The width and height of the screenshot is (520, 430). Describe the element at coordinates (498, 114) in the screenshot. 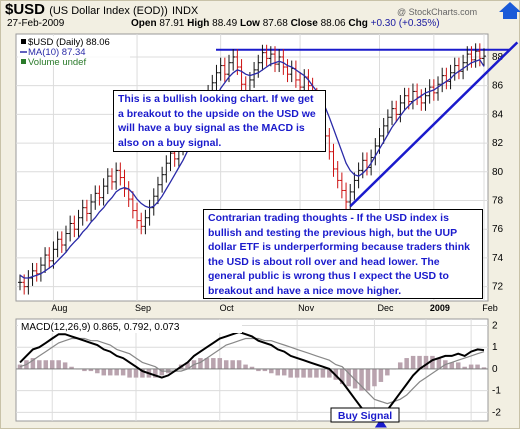

I see `price-tick-label: 84` at that location.